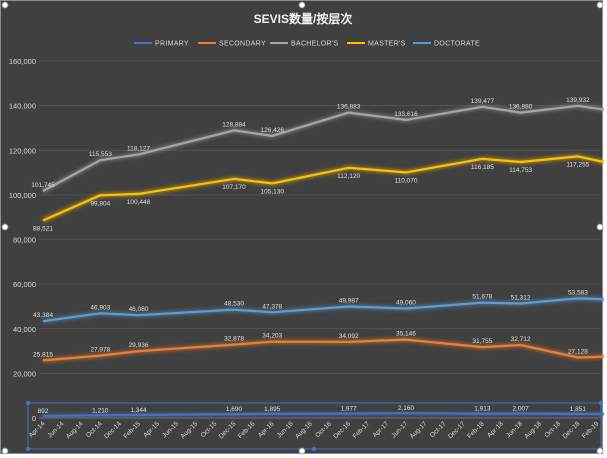 This screenshot has height=458, width=607. Describe the element at coordinates (578, 351) in the screenshot. I see `data-label: 27,128` at that location.